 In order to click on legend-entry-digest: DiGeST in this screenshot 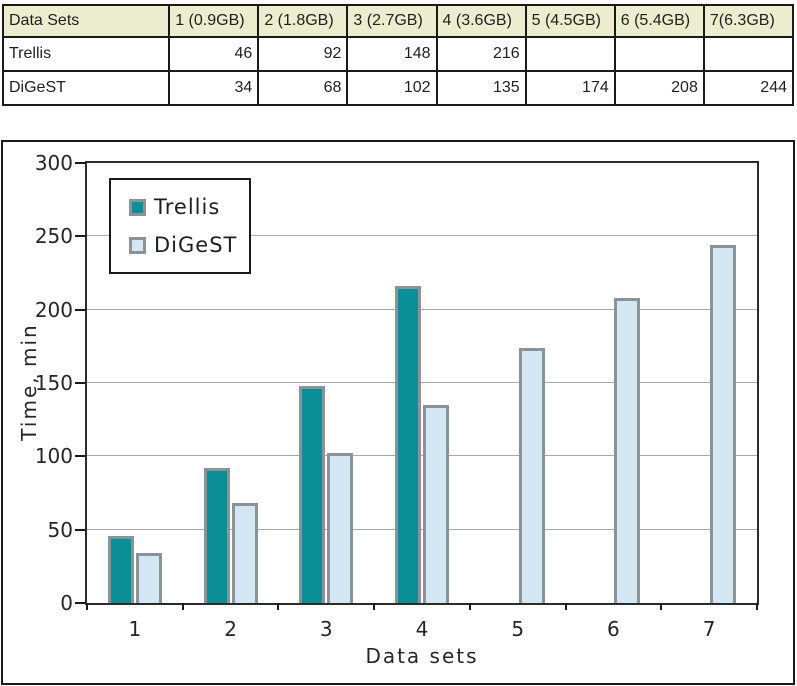, I will do `click(189, 245)`.